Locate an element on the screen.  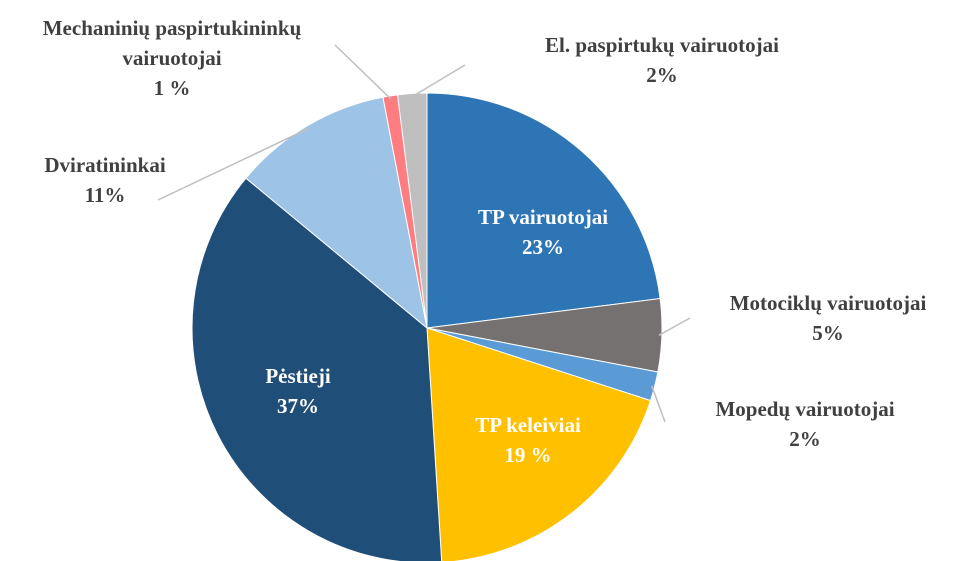
category-label: TP vairuotojai is located at coordinates (543, 217).